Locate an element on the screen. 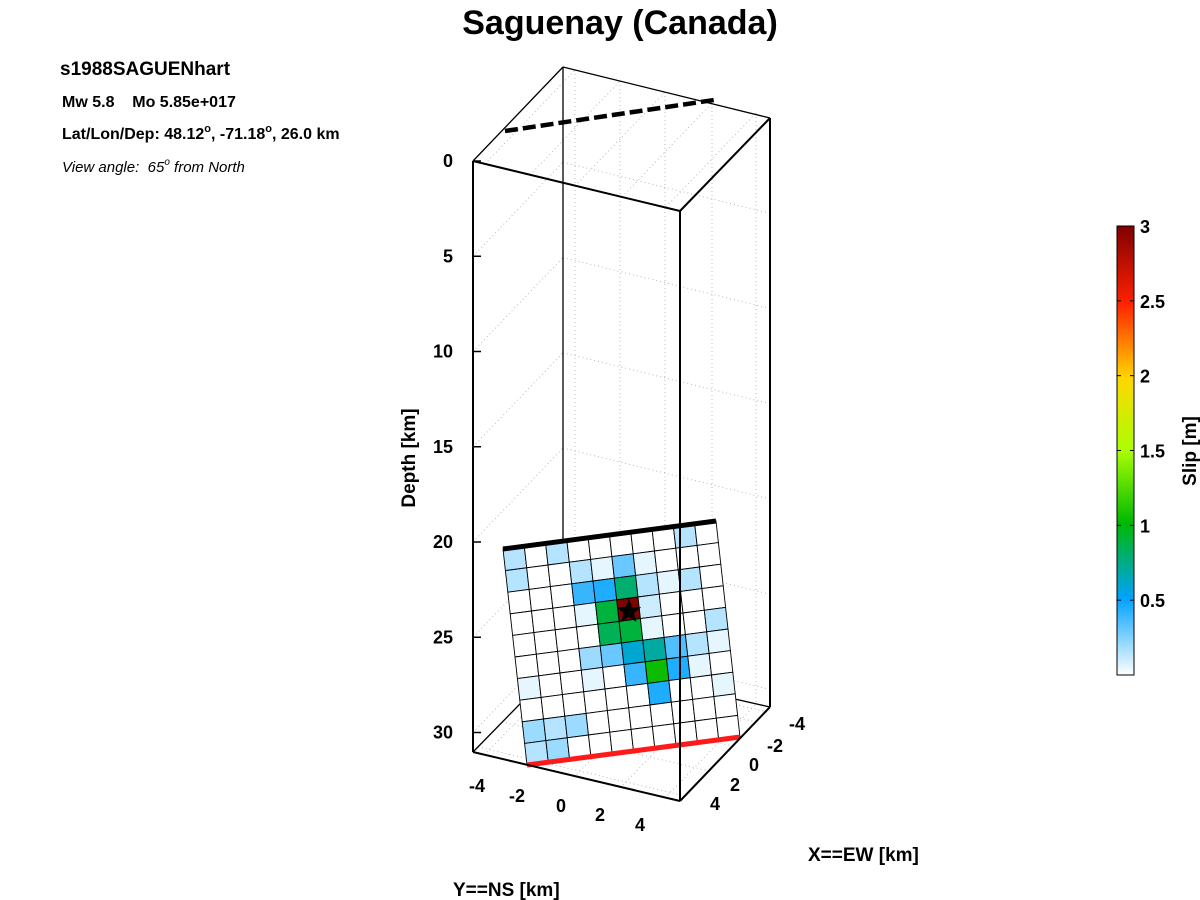 The height and width of the screenshot is (900, 1200). x-tick-label: 0 is located at coordinates (754, 765).